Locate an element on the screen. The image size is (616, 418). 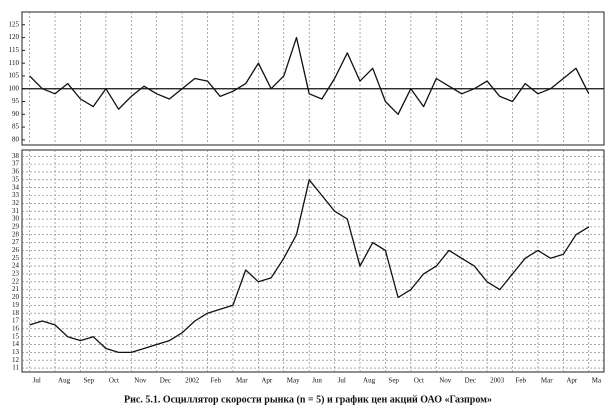
y-tick-label: 28 is located at coordinates (16, 234).